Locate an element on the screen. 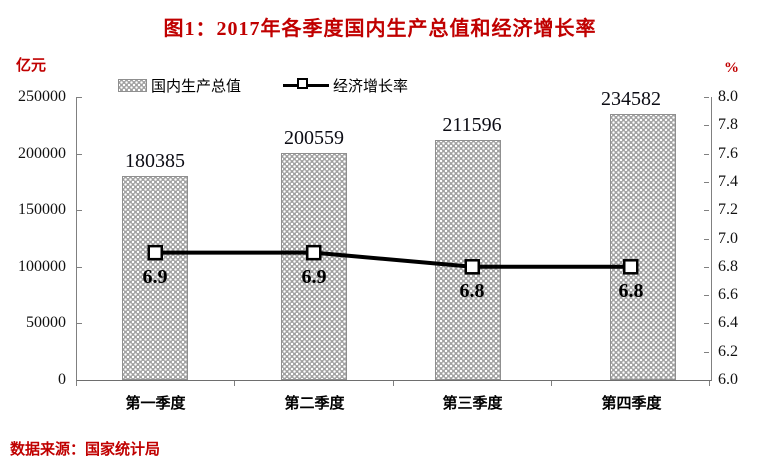  line-marker-q1 is located at coordinates (155, 252).